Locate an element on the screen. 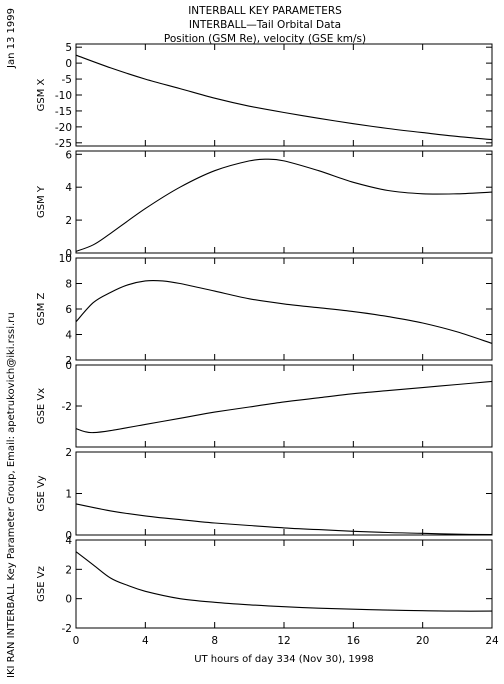 The height and width of the screenshot is (684, 504). y-tick-label: 10 is located at coordinates (65, 259).